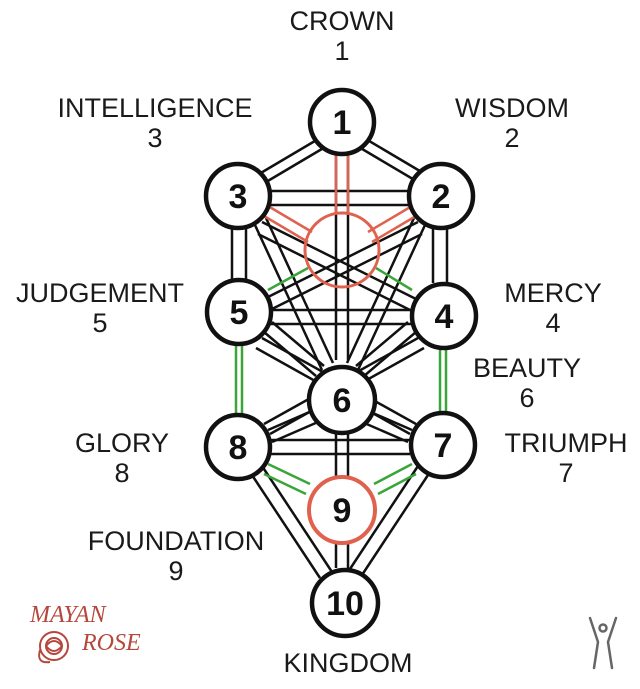  Describe the element at coordinates (175, 571) in the screenshot. I see `foundation-number: 9` at that location.